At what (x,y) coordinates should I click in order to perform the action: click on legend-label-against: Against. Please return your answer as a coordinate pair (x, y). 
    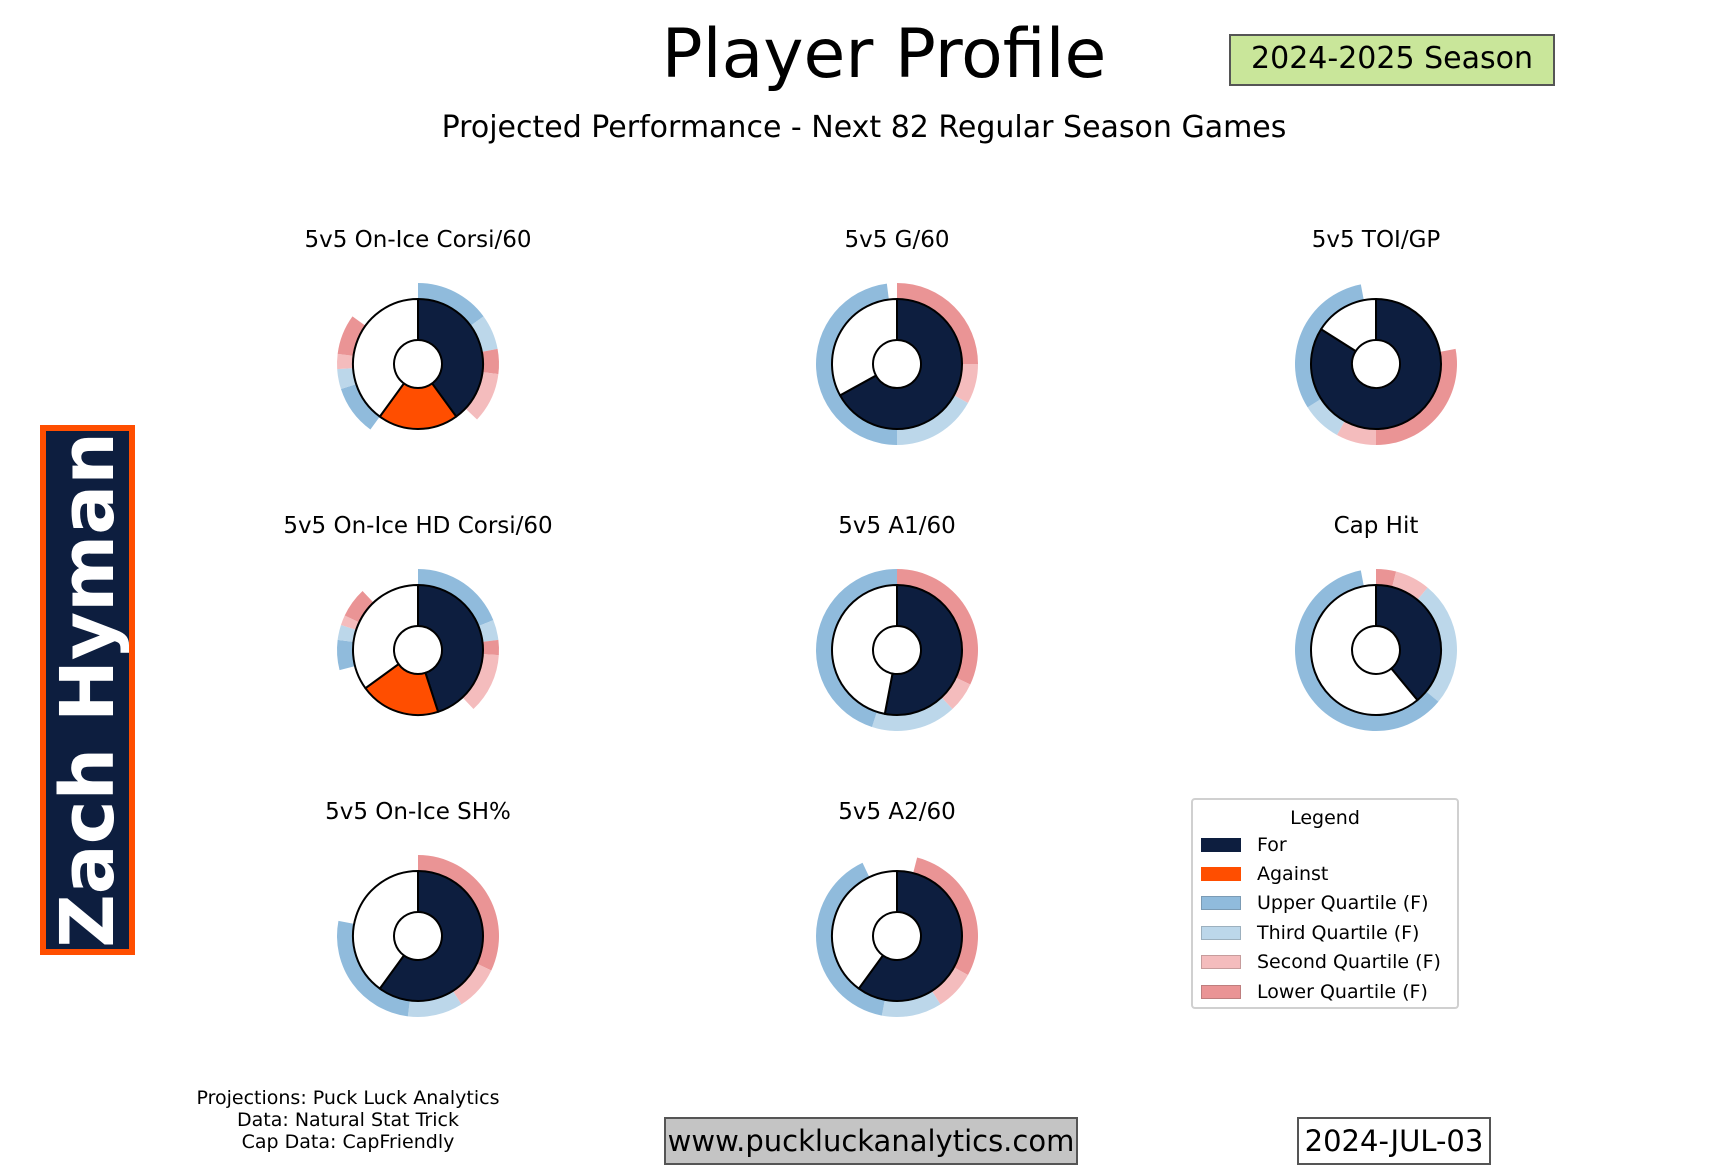
    Looking at the image, I should click on (1293, 874).